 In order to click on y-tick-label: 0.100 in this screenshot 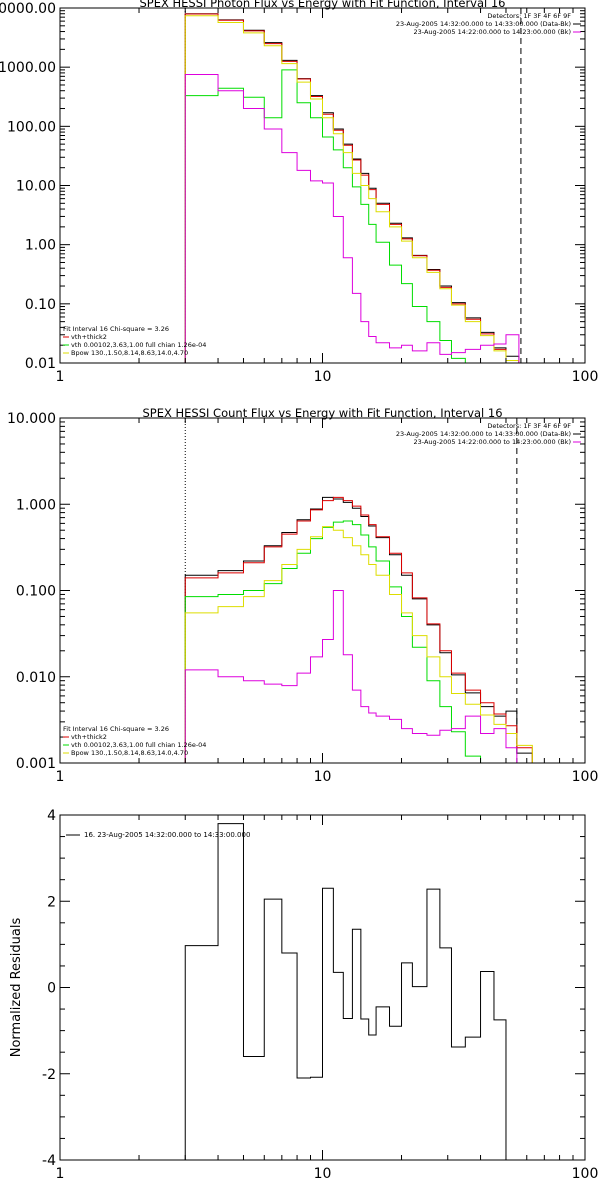, I will do `click(36, 592)`.